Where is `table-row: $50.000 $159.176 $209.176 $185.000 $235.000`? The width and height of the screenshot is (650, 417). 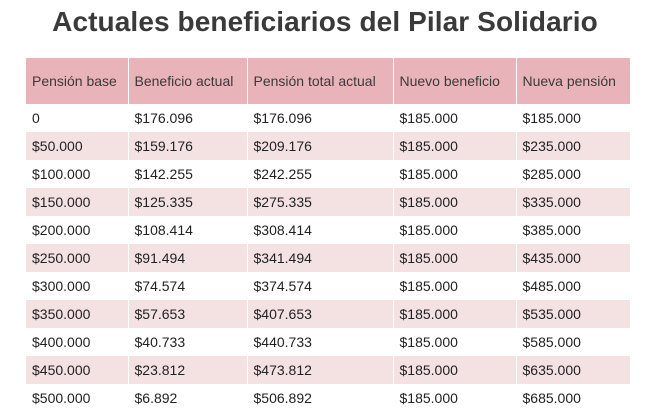 table-row: $50.000 $159.176 $209.176 $185.000 $235.000 is located at coordinates (328, 146).